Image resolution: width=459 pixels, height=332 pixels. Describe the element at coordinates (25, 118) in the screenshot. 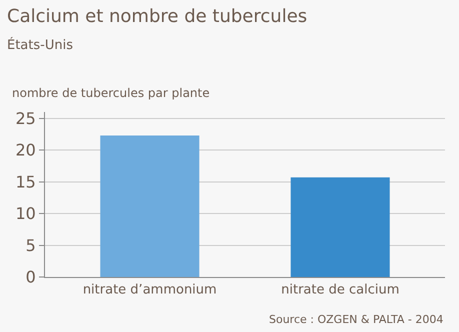

I see `y-tick-label: 25` at that location.